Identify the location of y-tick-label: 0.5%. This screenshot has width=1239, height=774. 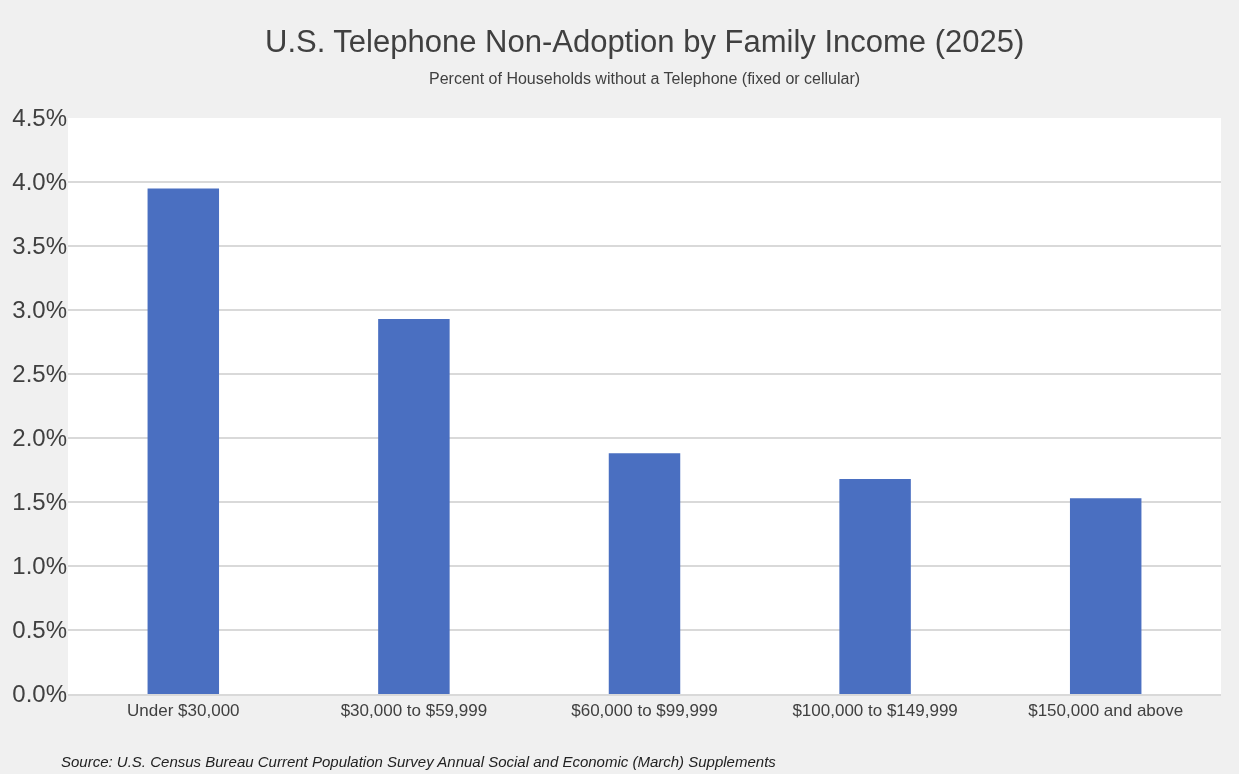
(39, 630).